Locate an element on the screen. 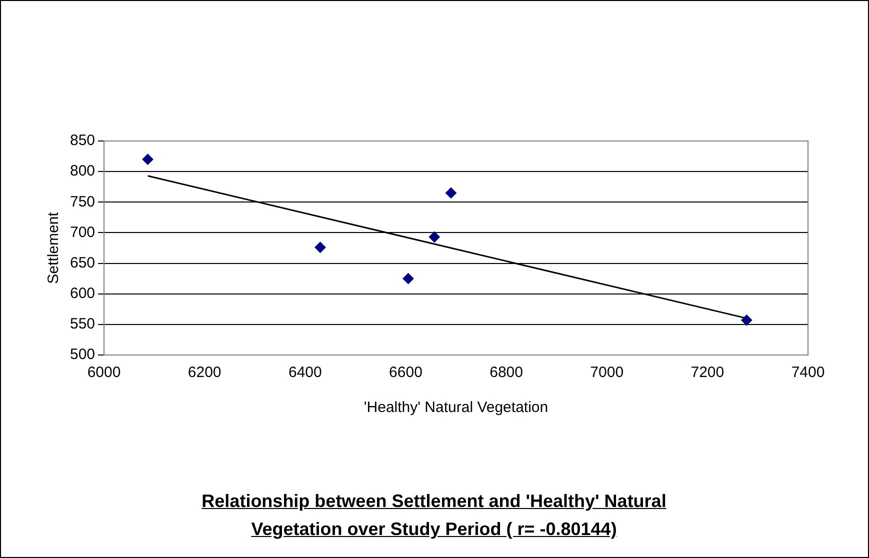 The height and width of the screenshot is (558, 869). text: Relationship between Settlement and 'Healthy' Natural Vegetation over Study Period ( r= -0.80144) is located at coordinates (434, 515).